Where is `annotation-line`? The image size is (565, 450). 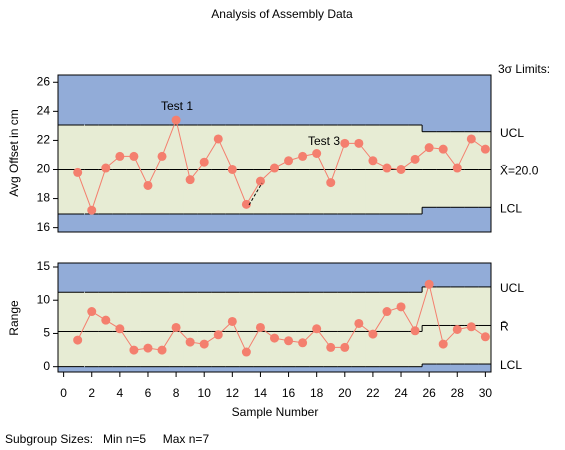
annotation-line is located at coordinates (255, 194).